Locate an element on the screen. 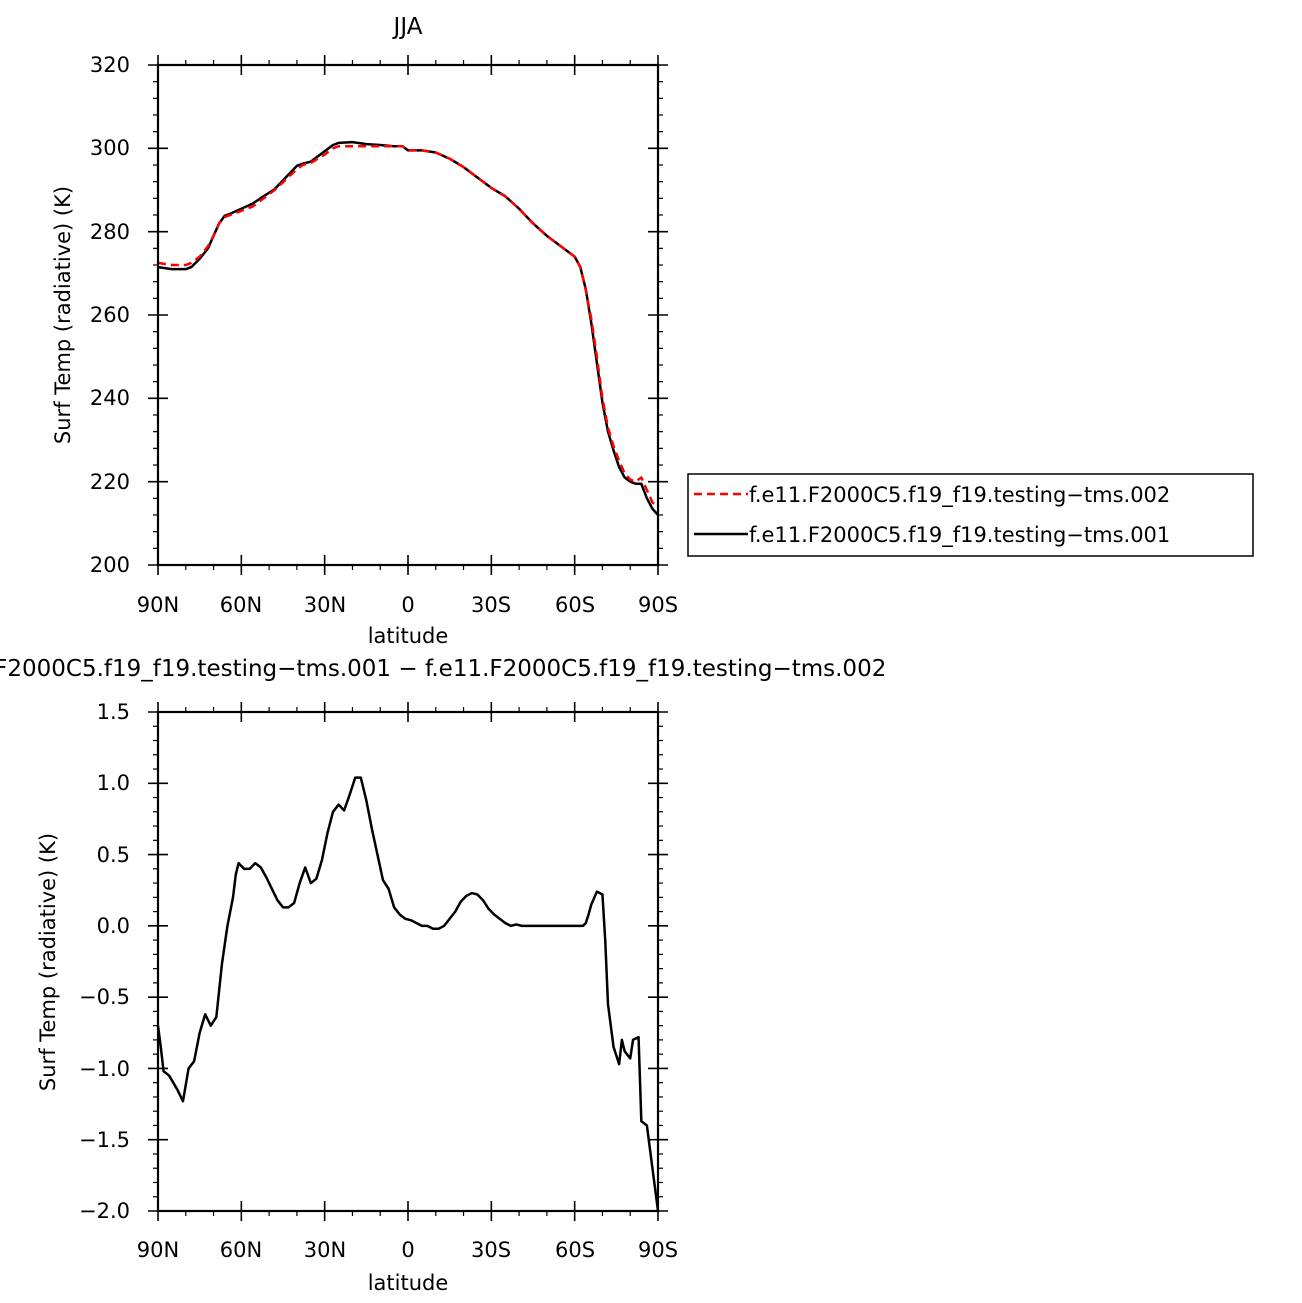 The width and height of the screenshot is (1302, 1303). legend-label-series-1: f.e11.F2000C5.f19_f19.testing−tms.002 is located at coordinates (959, 495).